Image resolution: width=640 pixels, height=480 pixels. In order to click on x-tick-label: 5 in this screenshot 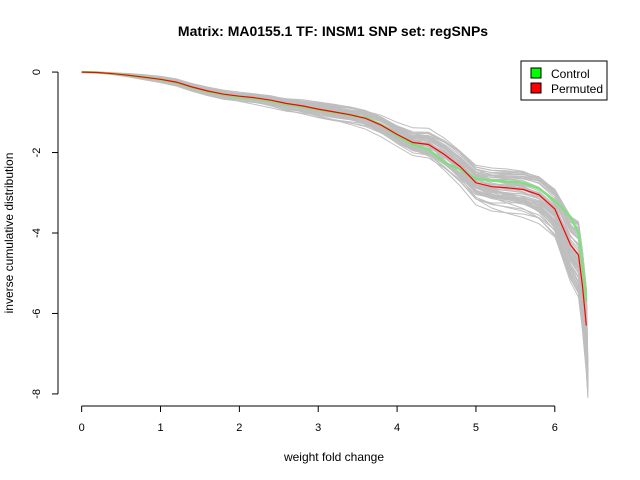, I will do `click(476, 428)`.